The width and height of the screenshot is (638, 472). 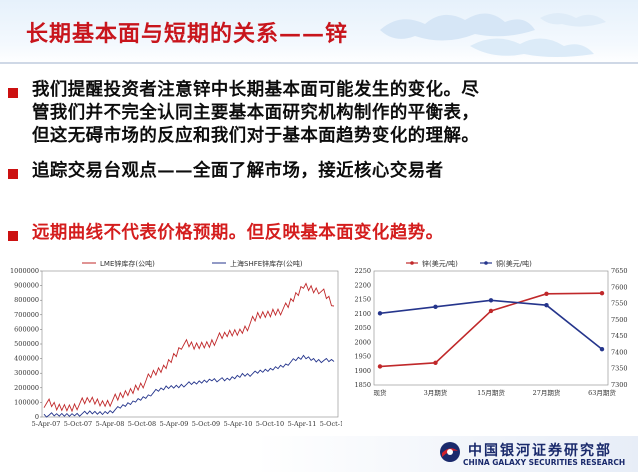 I want to click on y-left-tick-label: 2000, so click(x=362, y=342).